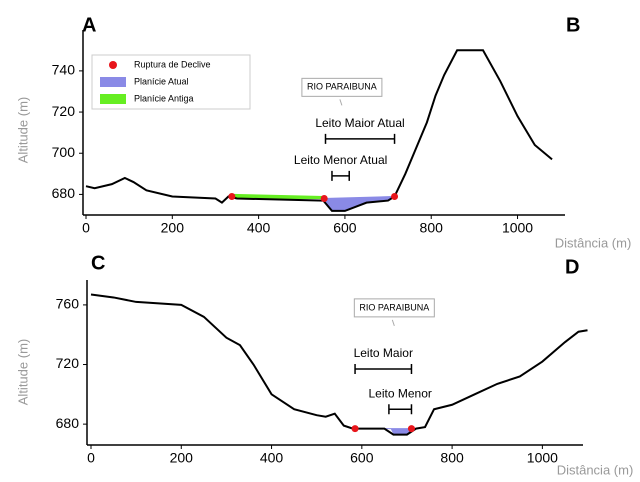 The image size is (640, 482). What do you see at coordinates (161, 81) in the screenshot?
I see `legend-label: Planície Atual` at bounding box center [161, 81].